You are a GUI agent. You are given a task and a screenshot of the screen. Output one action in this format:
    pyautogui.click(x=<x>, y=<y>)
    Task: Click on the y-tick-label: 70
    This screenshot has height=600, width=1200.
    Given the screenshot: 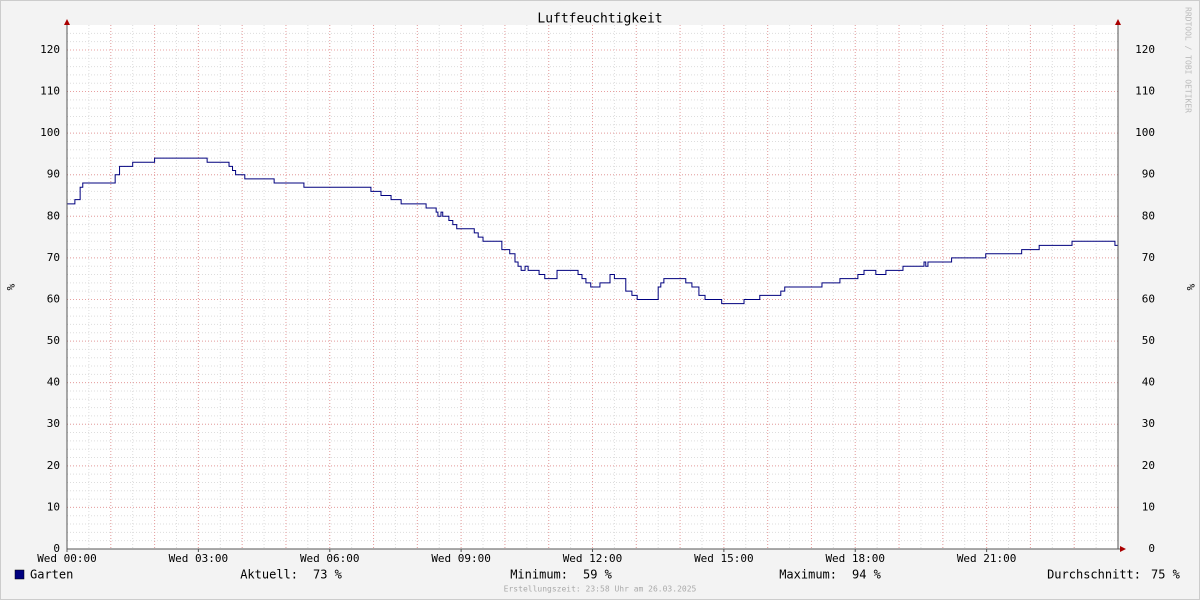 What is the action you would take?
    pyautogui.click(x=53, y=257)
    